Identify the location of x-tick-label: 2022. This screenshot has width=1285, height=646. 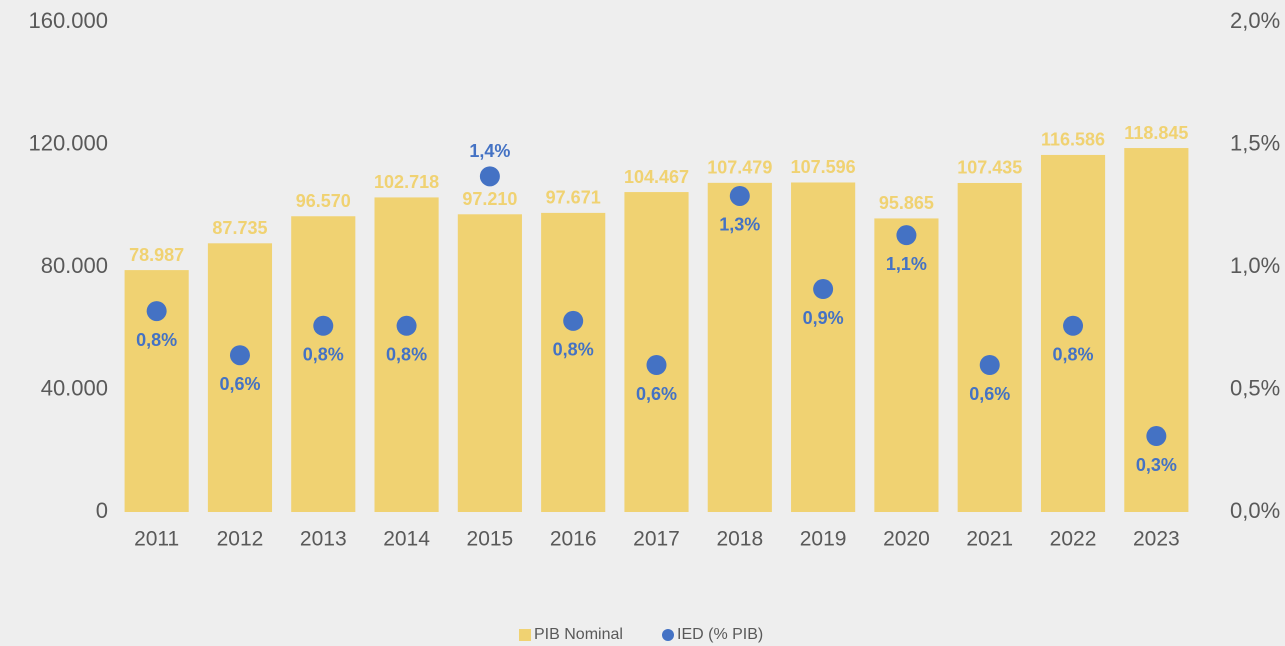
(1073, 539).